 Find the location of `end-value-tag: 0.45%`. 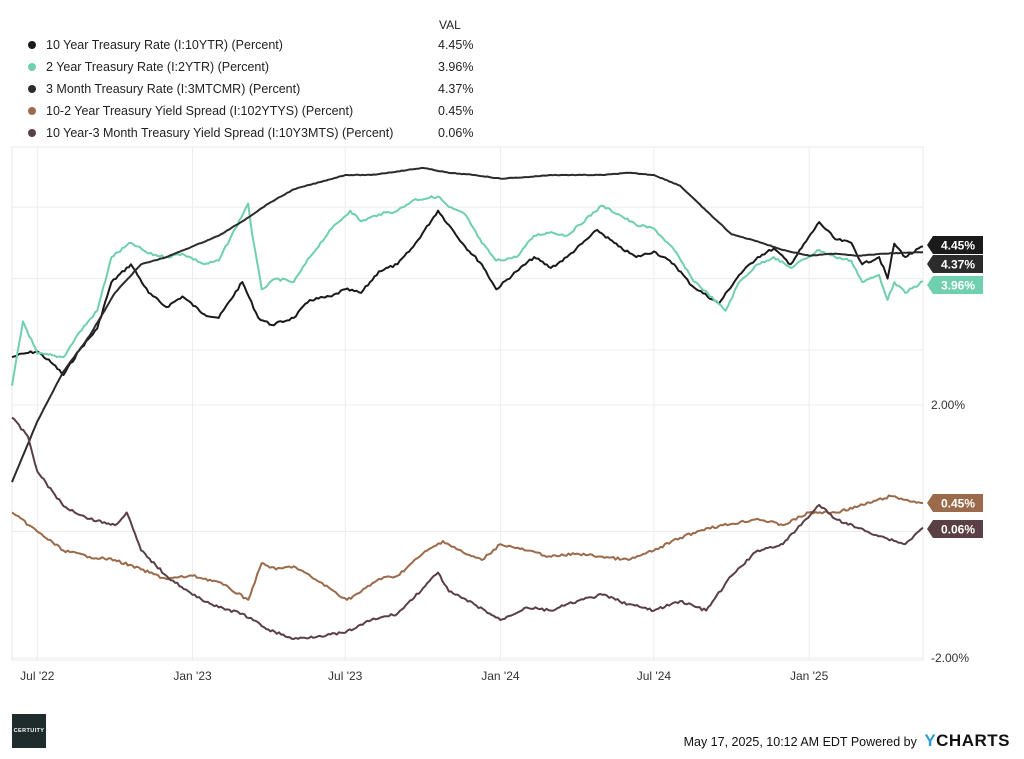

end-value-tag: 0.45% is located at coordinates (955, 503).